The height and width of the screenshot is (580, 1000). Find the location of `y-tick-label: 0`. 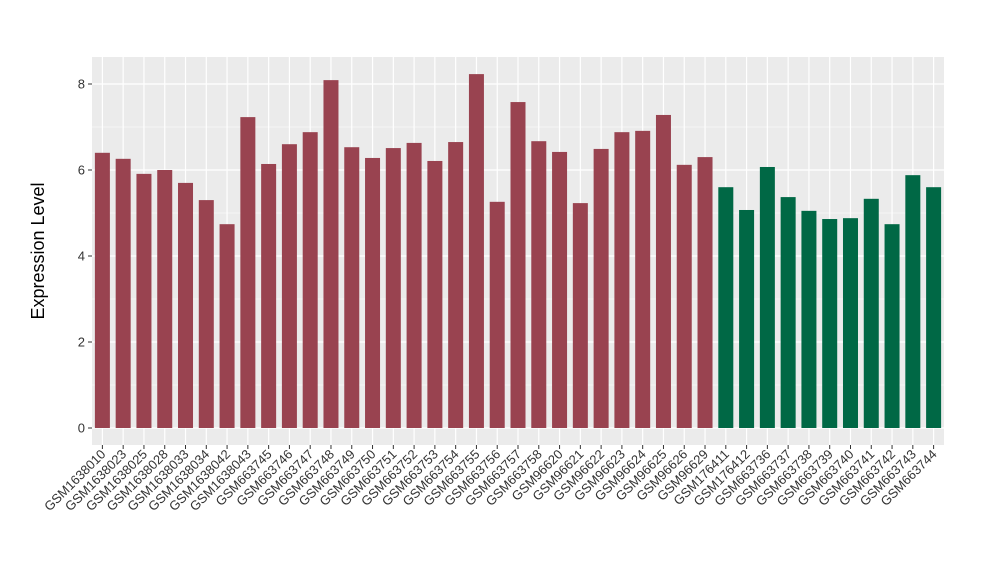

y-tick-label: 0 is located at coordinates (81, 428).